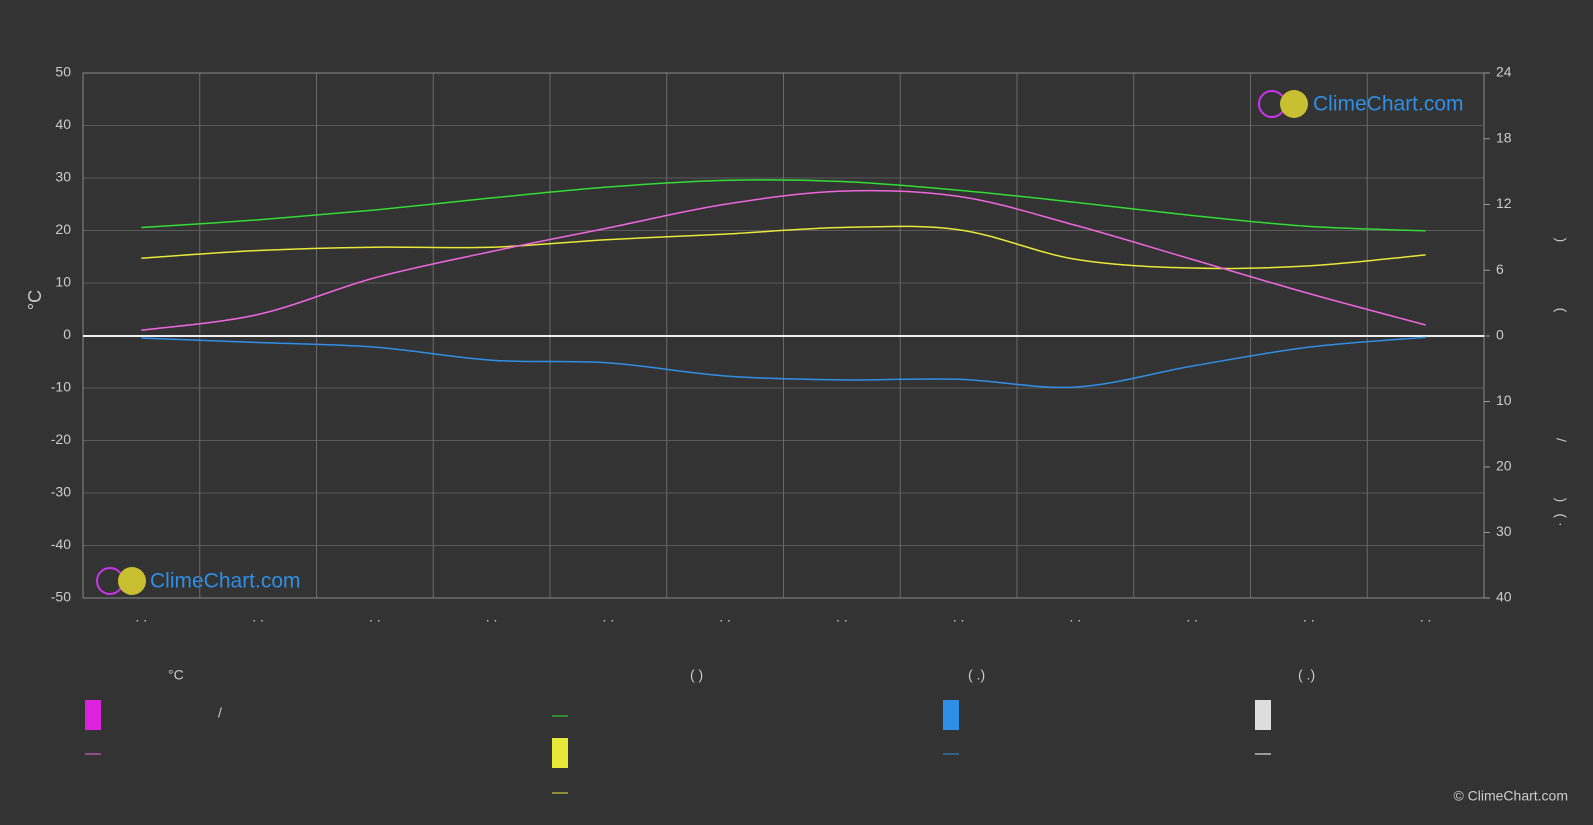  What do you see at coordinates (61, 387) in the screenshot?
I see `y-tick-label: -10` at bounding box center [61, 387].